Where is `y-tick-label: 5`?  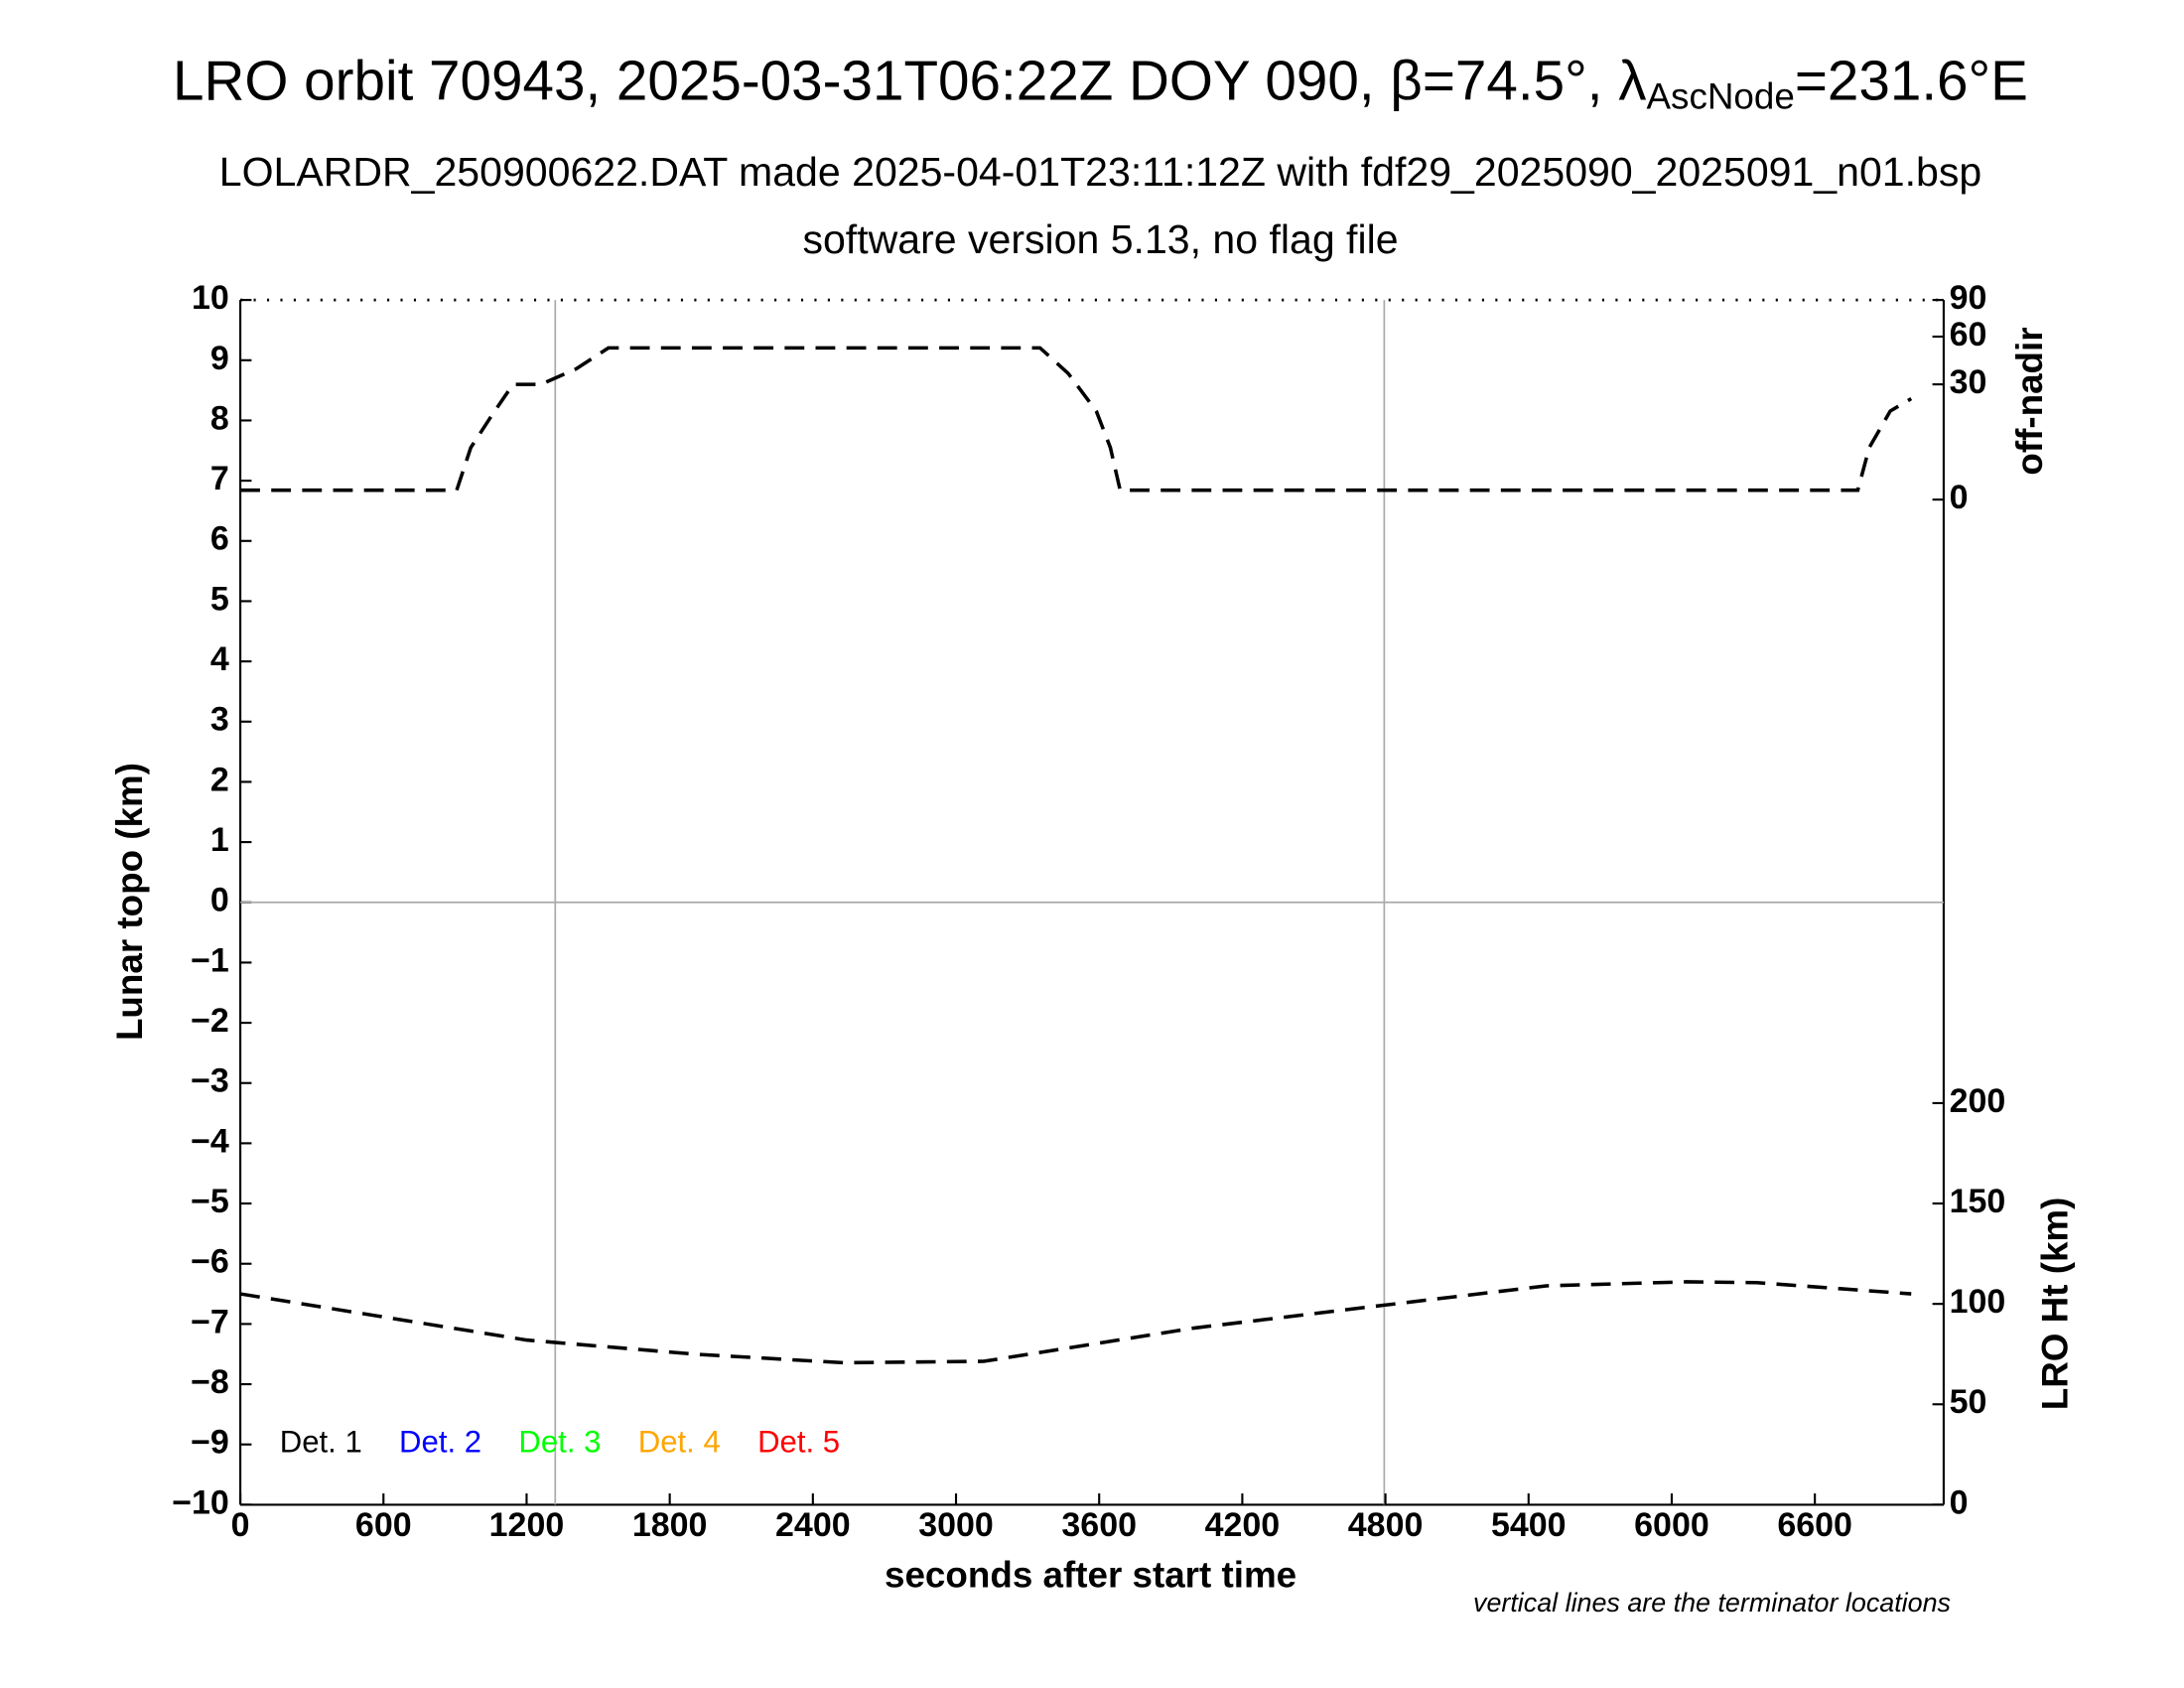 y-tick-label: 5 is located at coordinates (219, 599).